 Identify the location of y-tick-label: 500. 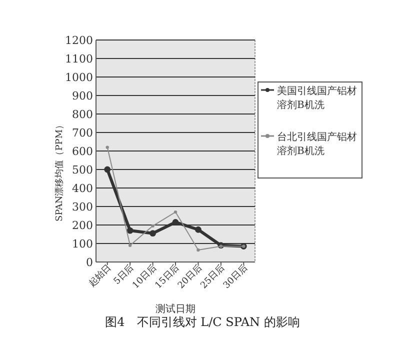
(82, 170).